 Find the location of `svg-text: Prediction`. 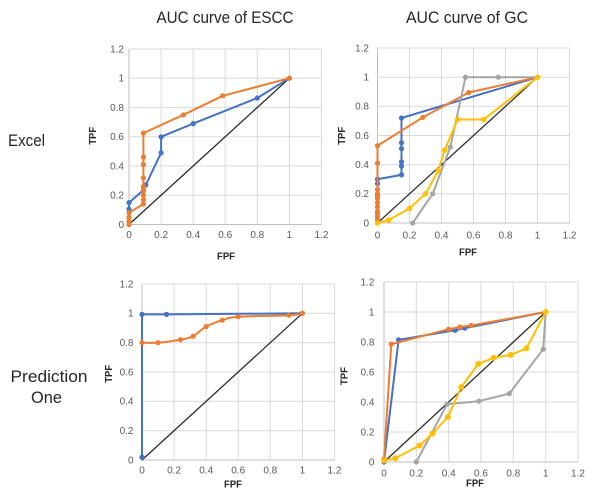

svg-text: Prediction is located at coordinates (49, 376).